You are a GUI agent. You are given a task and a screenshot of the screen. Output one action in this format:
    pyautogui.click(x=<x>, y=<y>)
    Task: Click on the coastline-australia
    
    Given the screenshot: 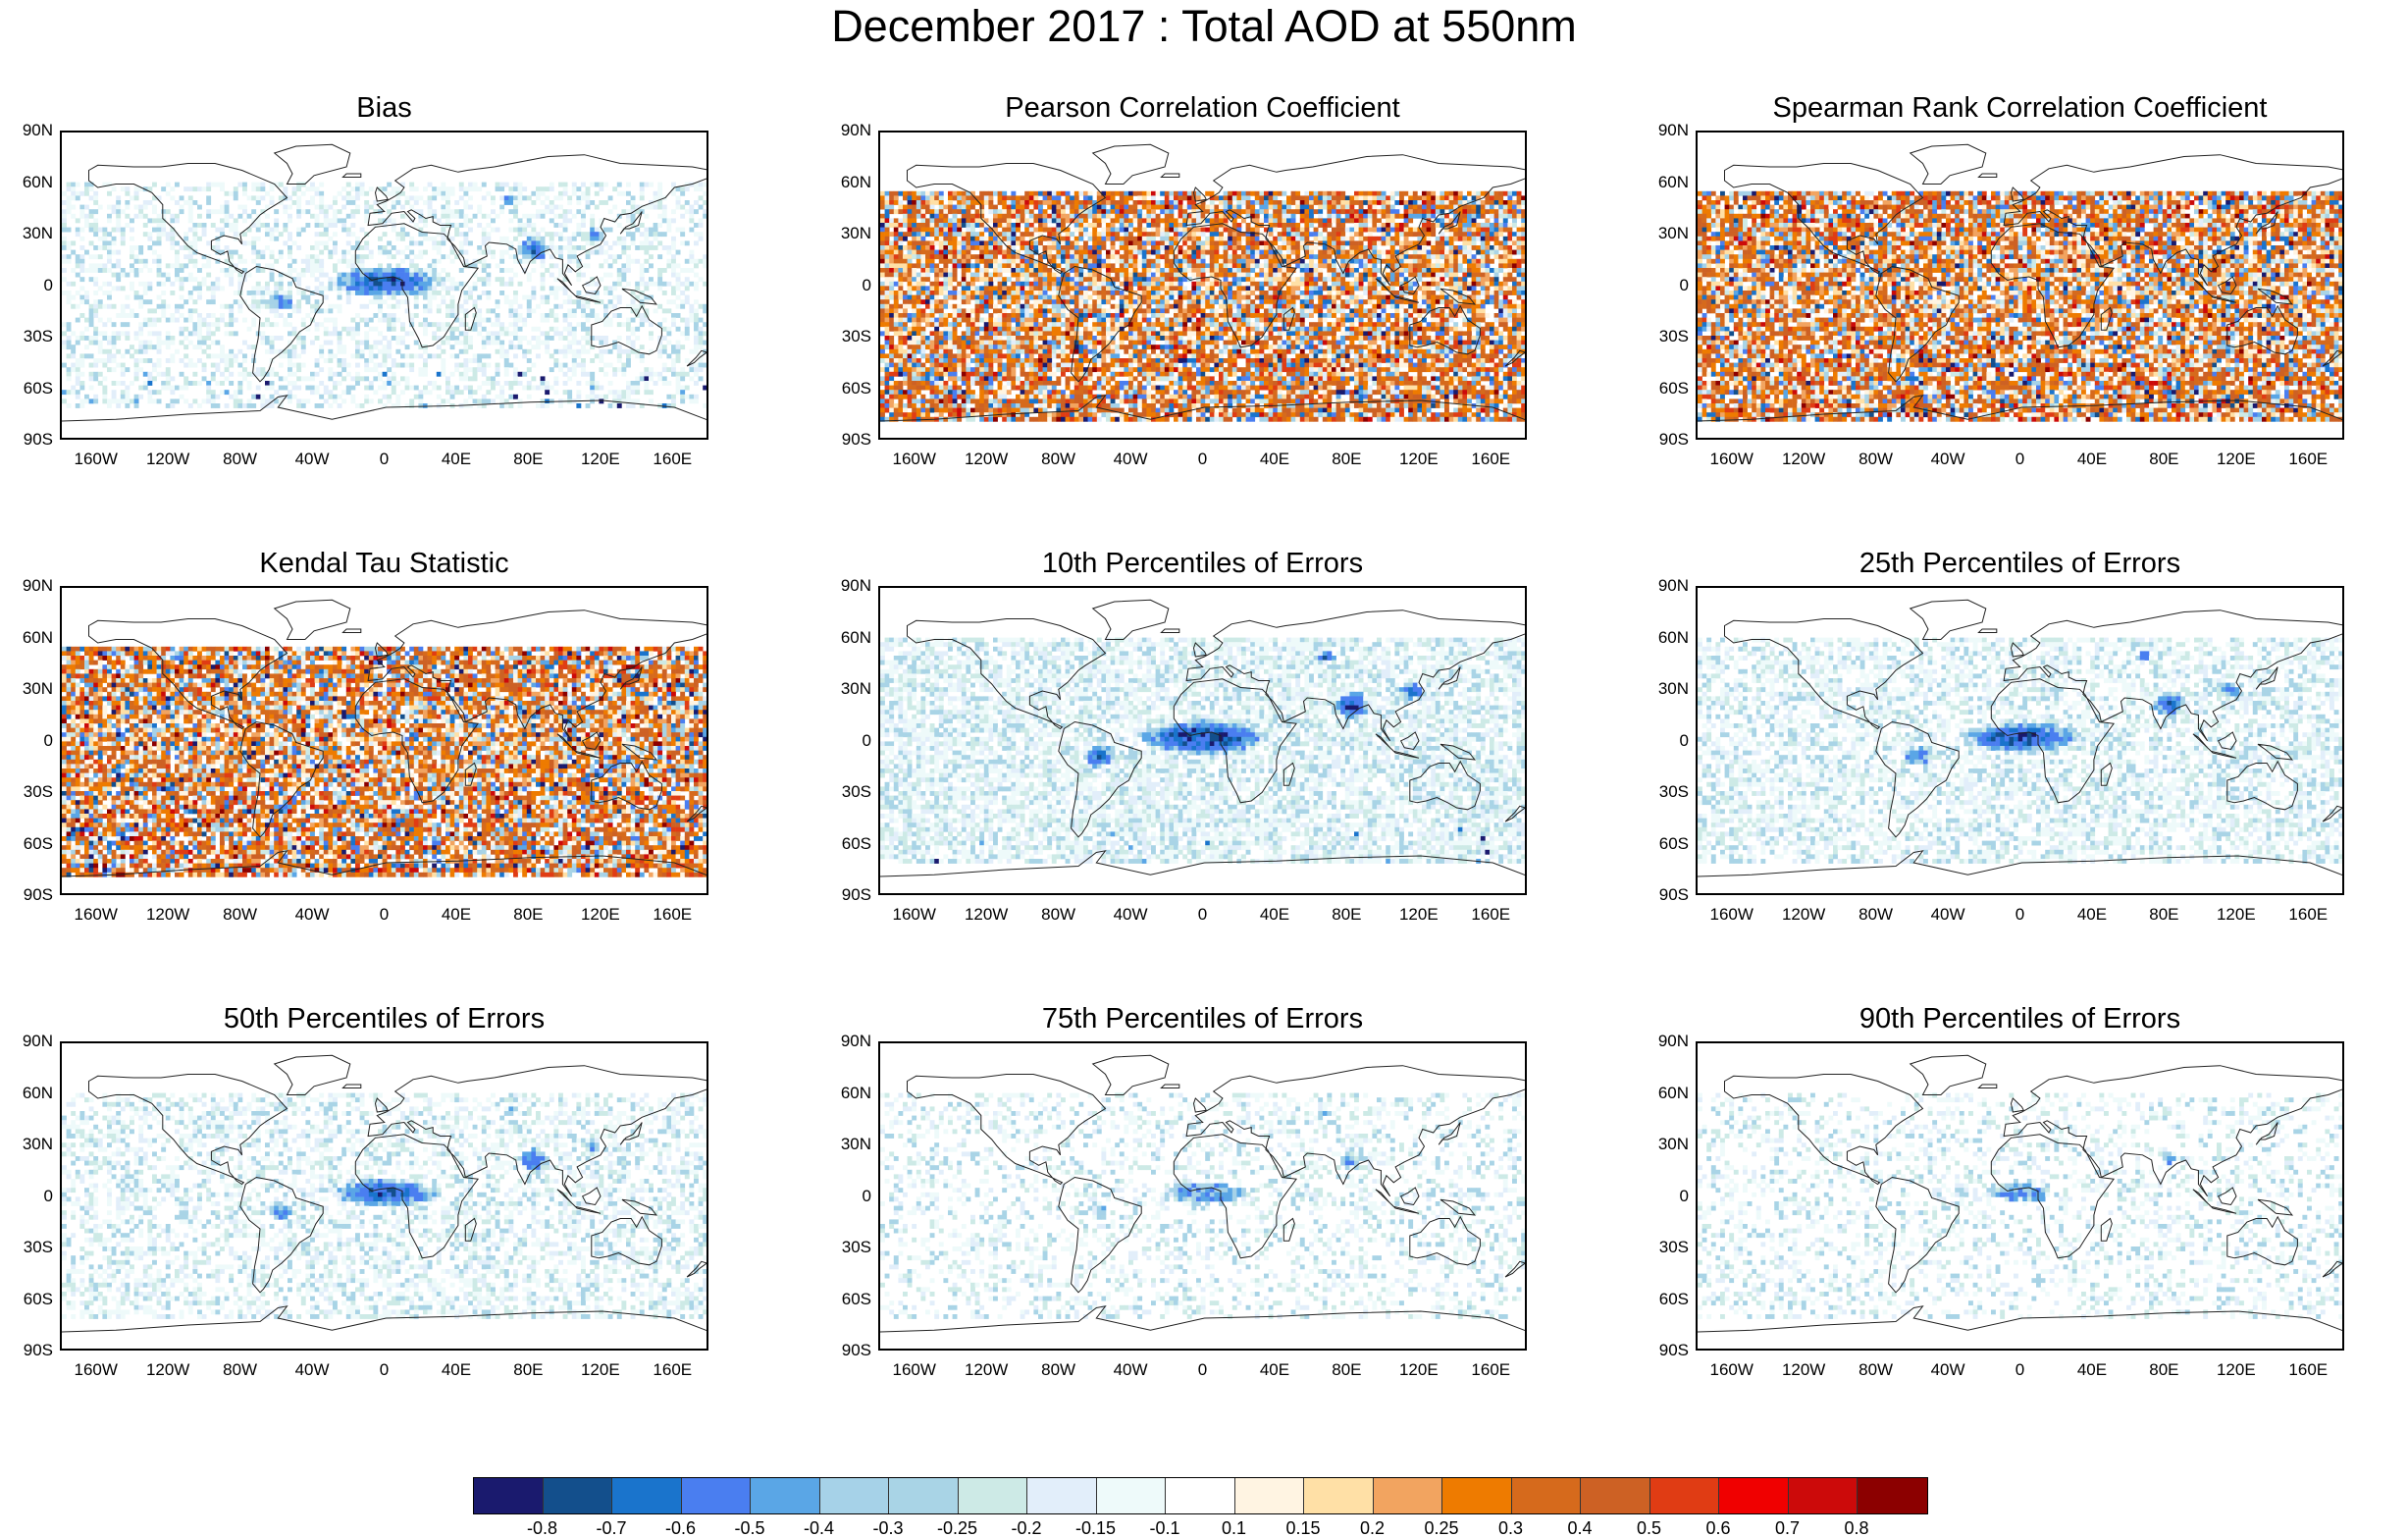 What is the action you would take?
    pyautogui.click(x=1445, y=1240)
    